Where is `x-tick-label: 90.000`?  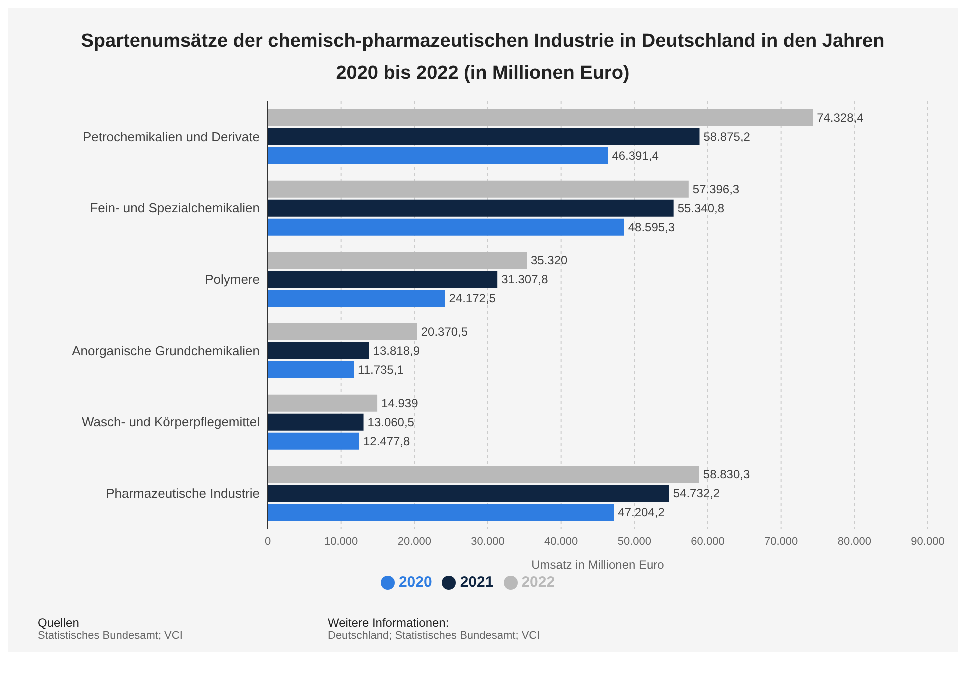 x-tick-label: 90.000 is located at coordinates (928, 542).